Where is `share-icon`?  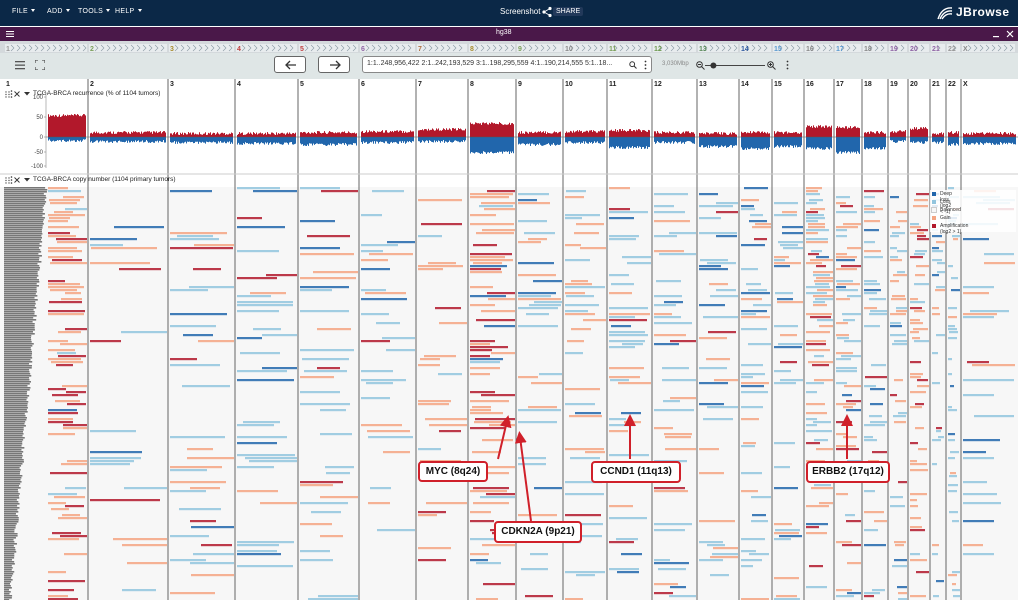 share-icon is located at coordinates (547, 12).